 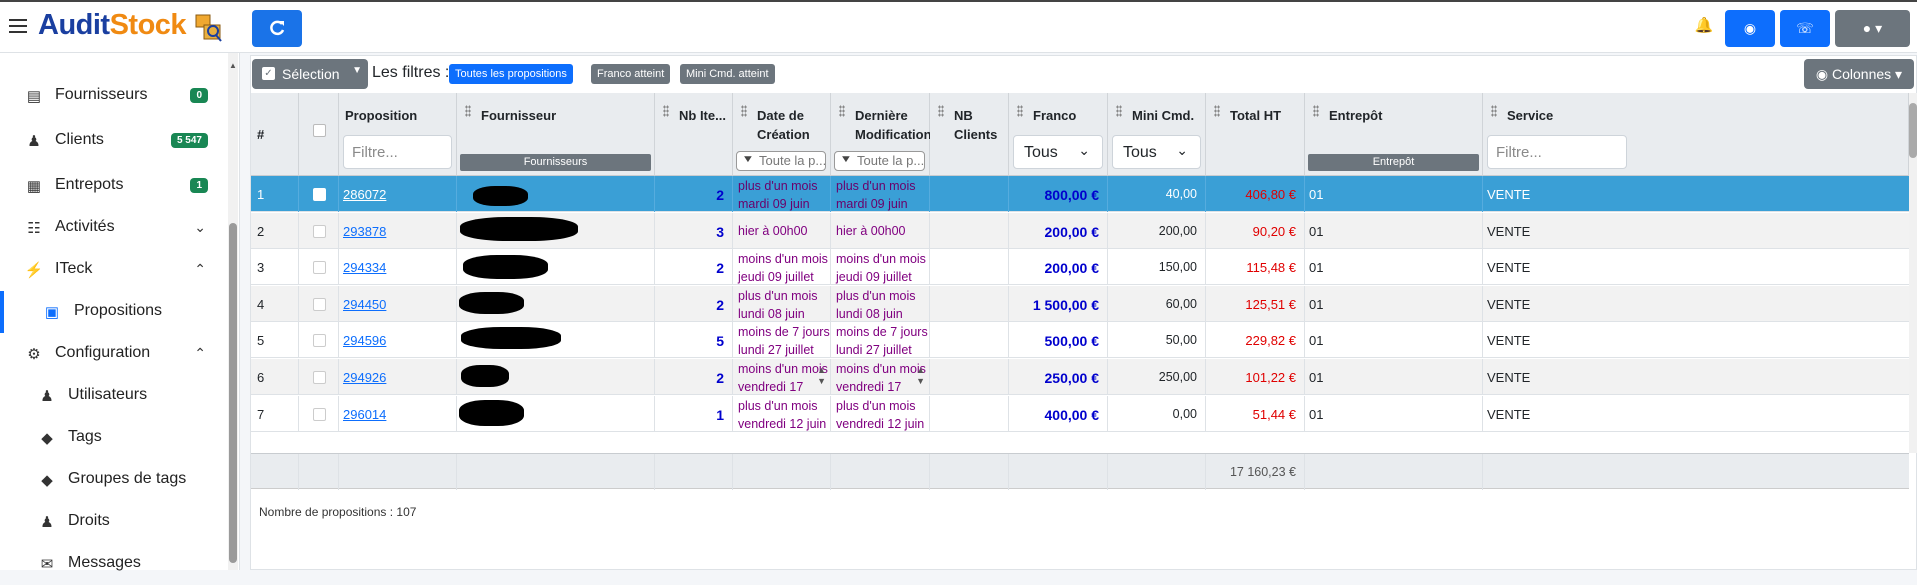 What do you see at coordinates (555, 162) in the screenshot?
I see `fournisseurs-filter-button: Fournisseurs` at bounding box center [555, 162].